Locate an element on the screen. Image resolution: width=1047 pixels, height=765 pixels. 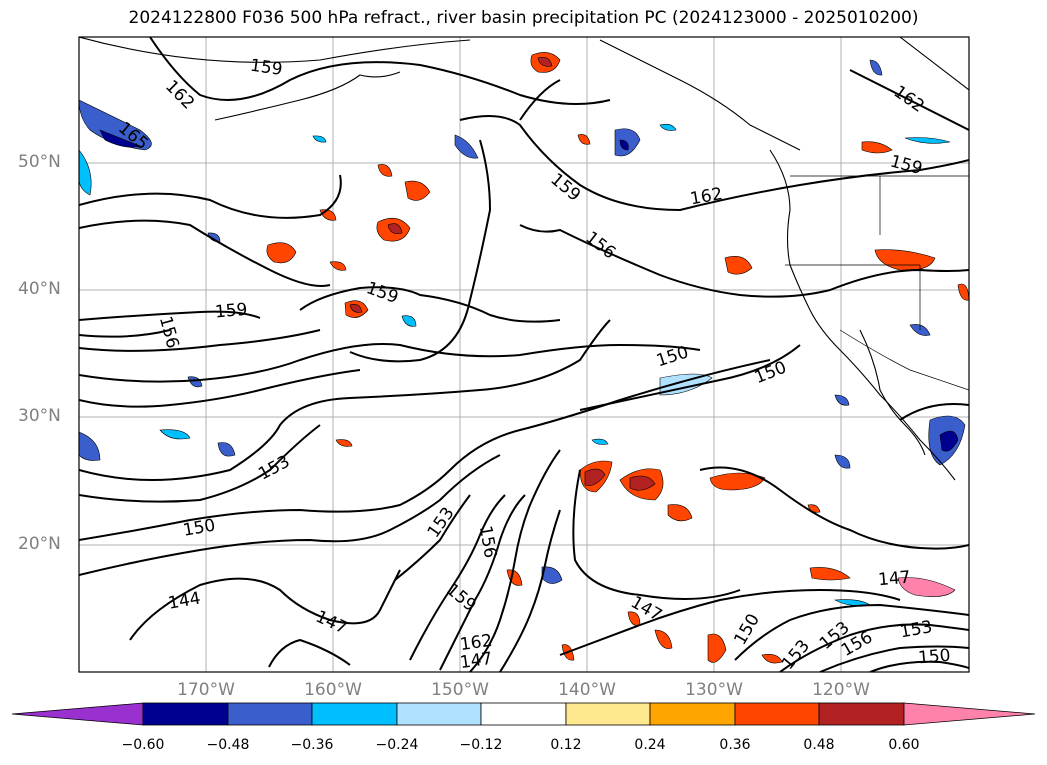
colorbar-tick: −0.12 is located at coordinates (481, 745).